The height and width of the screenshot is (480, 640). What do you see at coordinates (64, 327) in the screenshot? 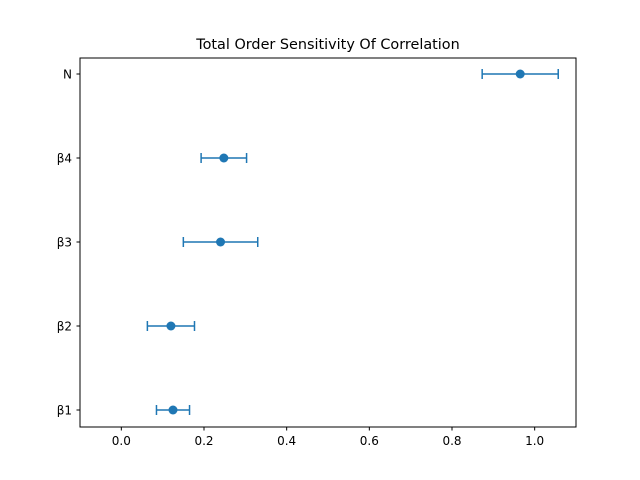
I see `y-tick-label: β2` at bounding box center [64, 327].